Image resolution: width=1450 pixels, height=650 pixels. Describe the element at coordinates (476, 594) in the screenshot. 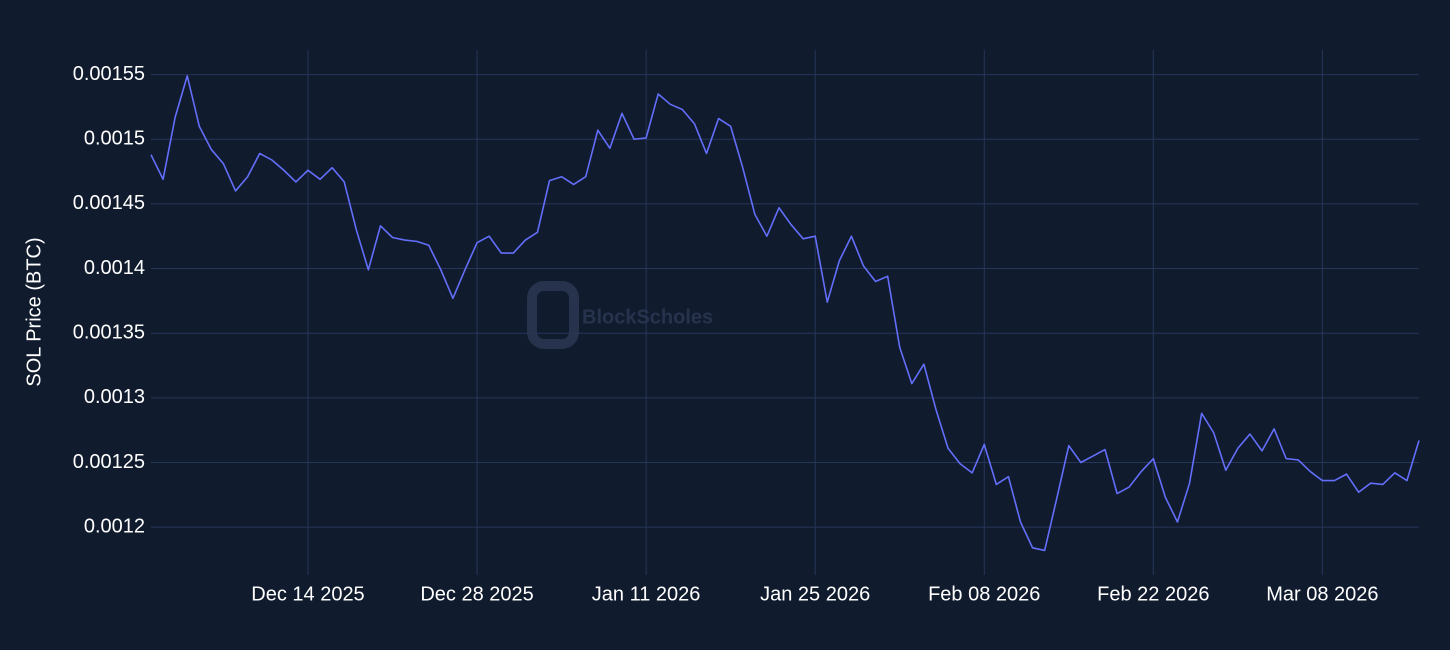

I see `x-tick-label: Dec 28 2025` at that location.